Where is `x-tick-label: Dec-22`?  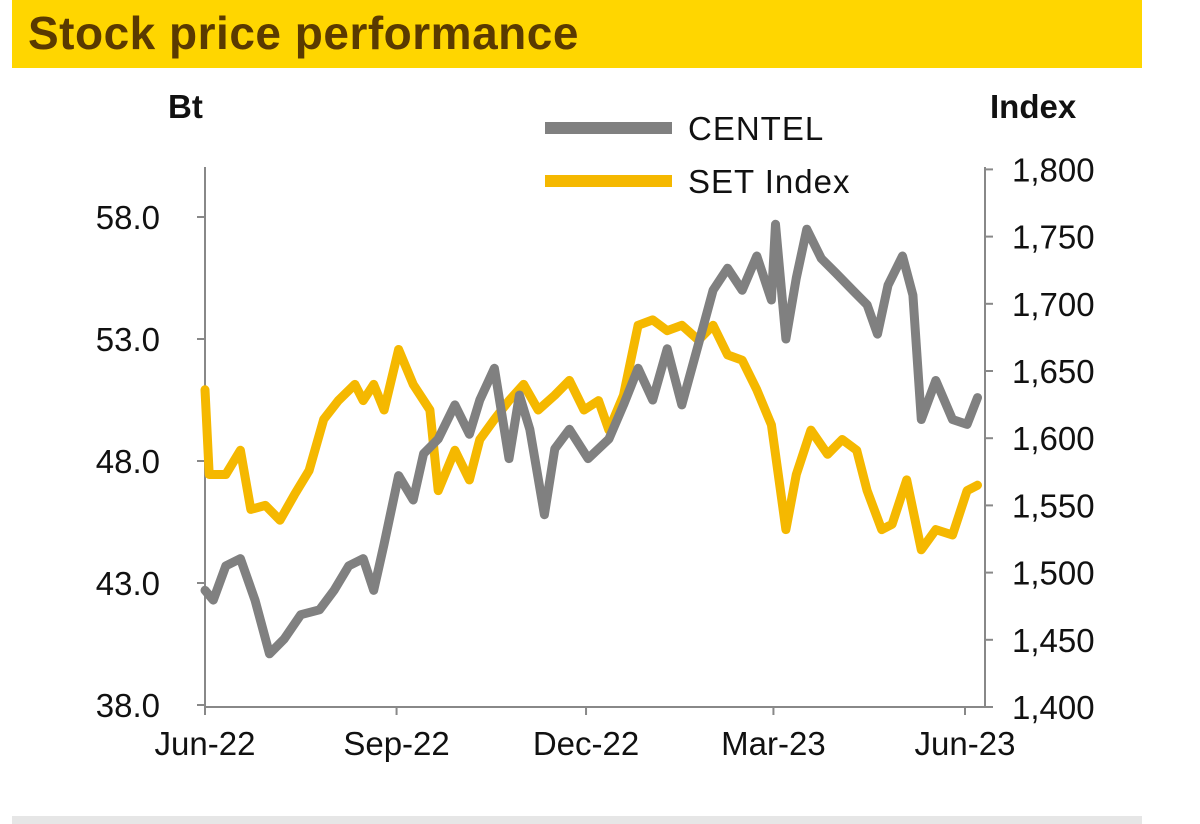 x-tick-label: Dec-22 is located at coordinates (586, 743).